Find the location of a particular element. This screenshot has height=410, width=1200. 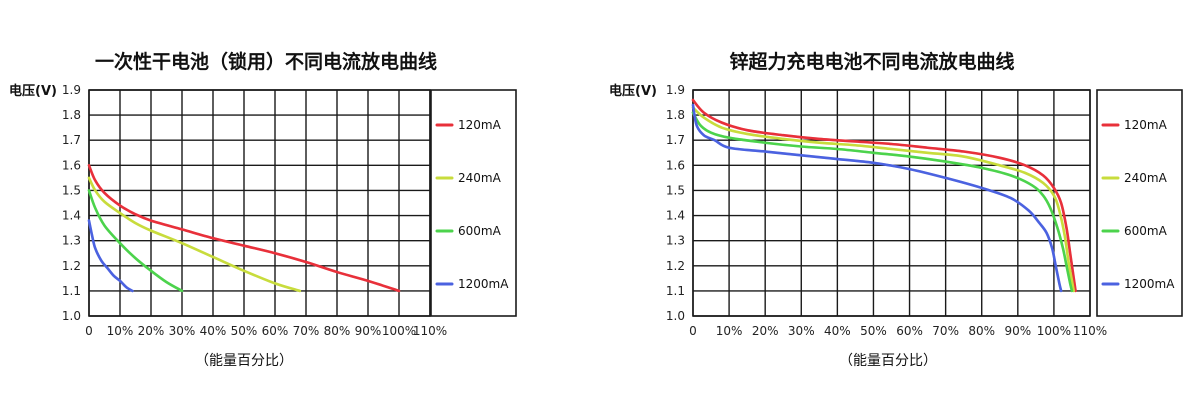

series-line-glow is located at coordinates (110, 256).